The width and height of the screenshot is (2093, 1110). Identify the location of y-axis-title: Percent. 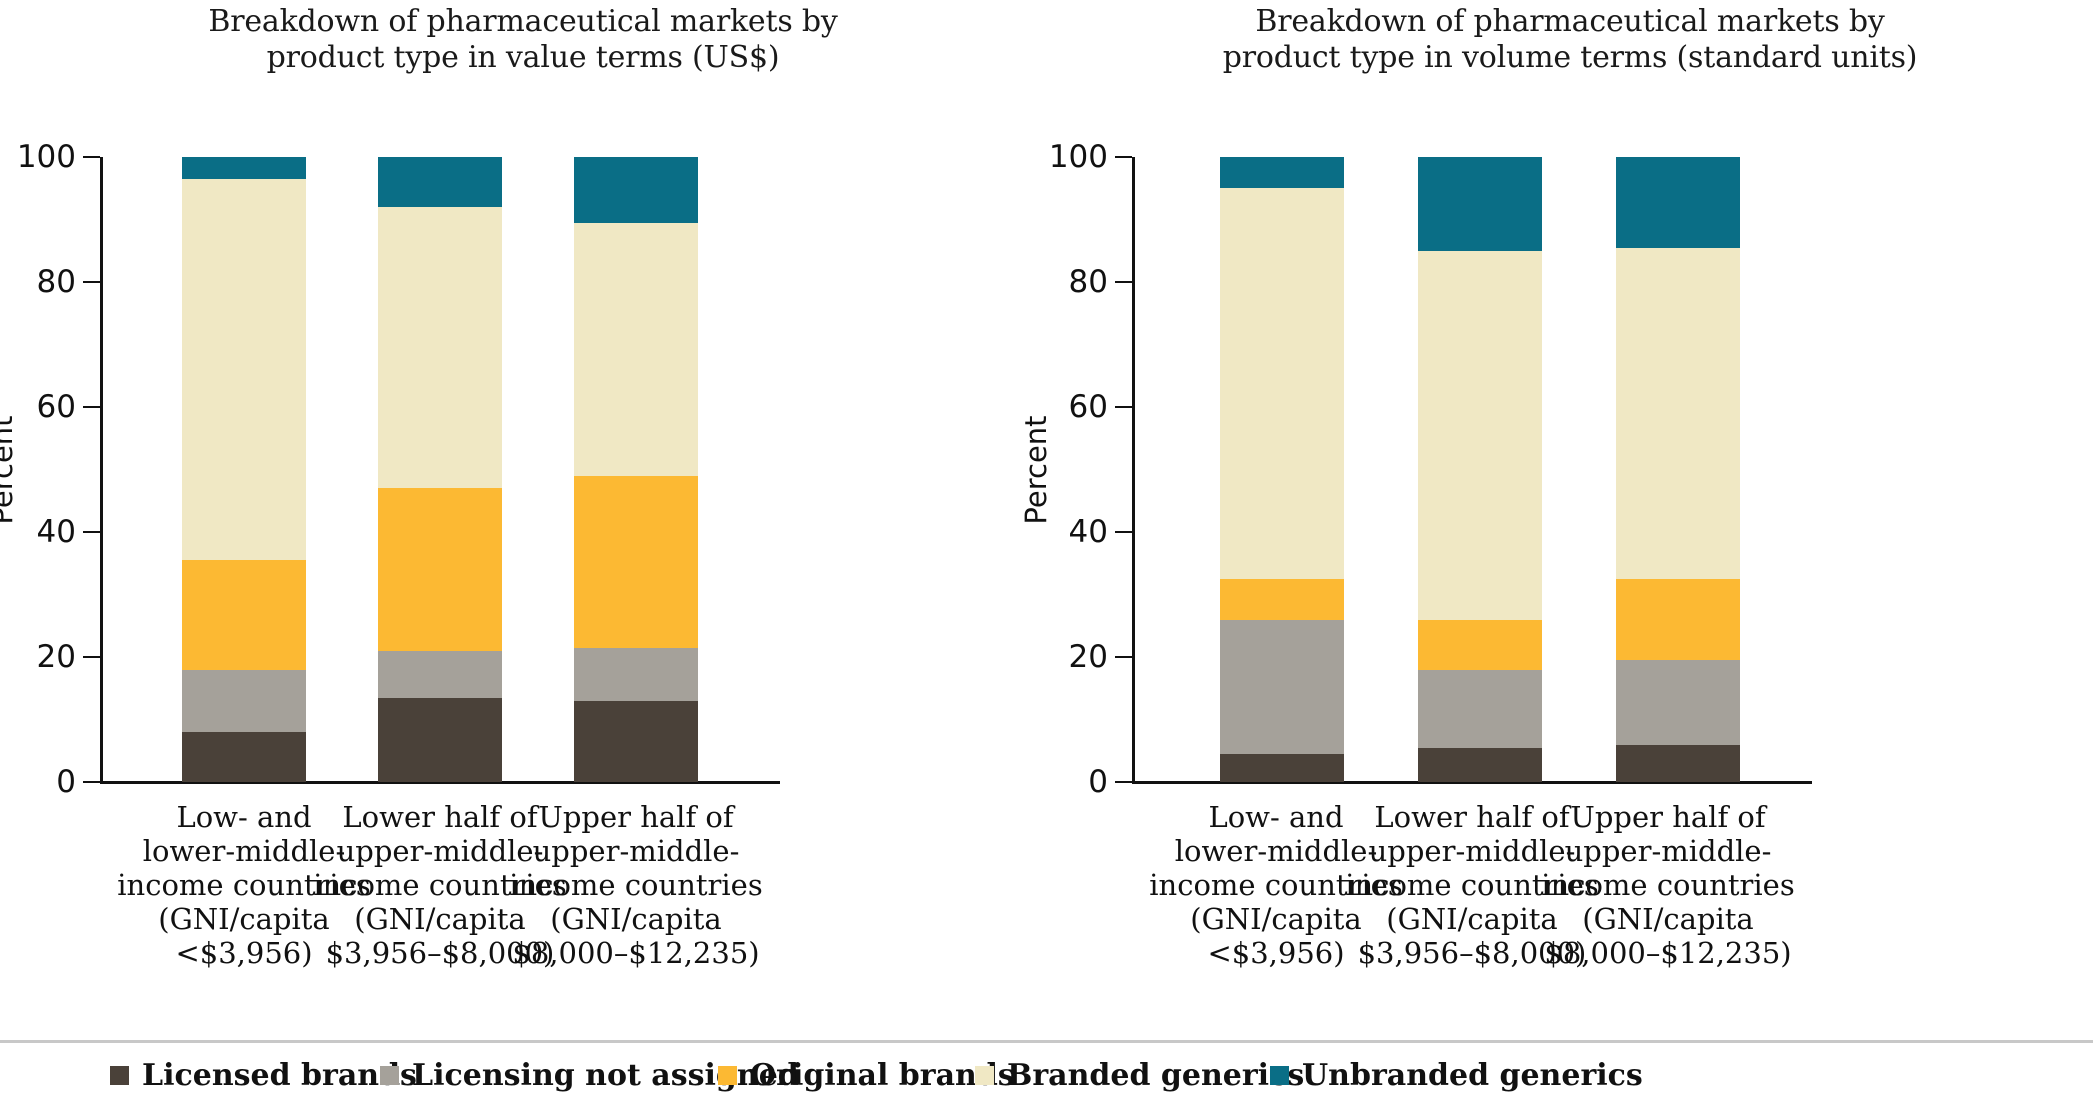
(9, 469).